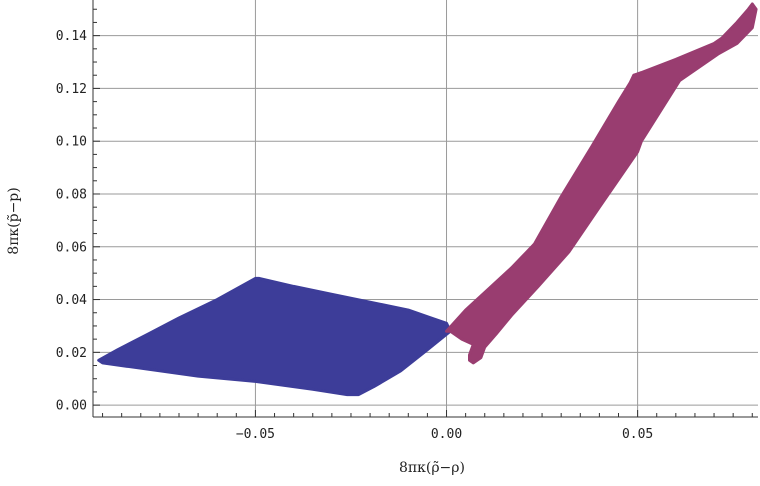  I want to click on x-tick-label: −0.05, so click(255, 434).